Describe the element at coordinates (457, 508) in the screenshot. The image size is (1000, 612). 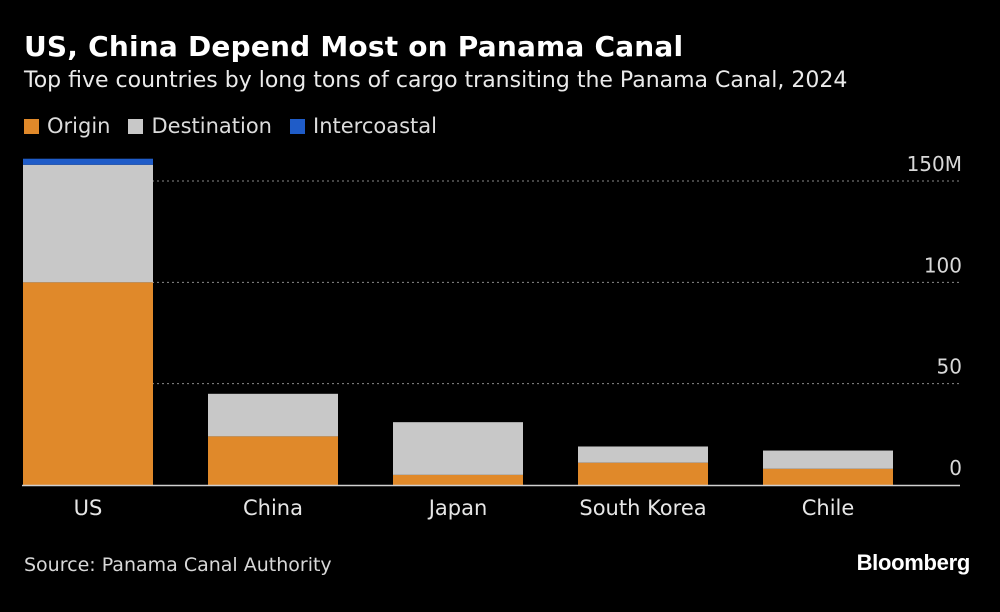
I see `x-tick-label: Japan` at that location.